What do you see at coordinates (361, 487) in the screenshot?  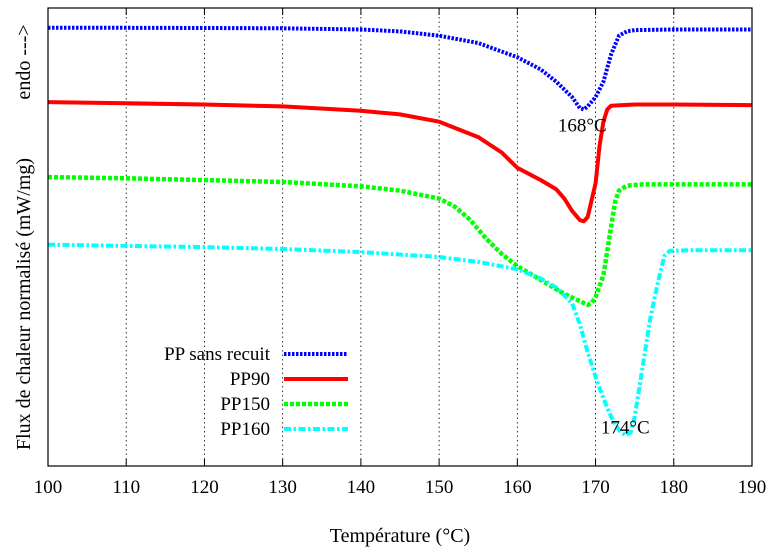 I see `x-tick-label: 140` at bounding box center [361, 487].